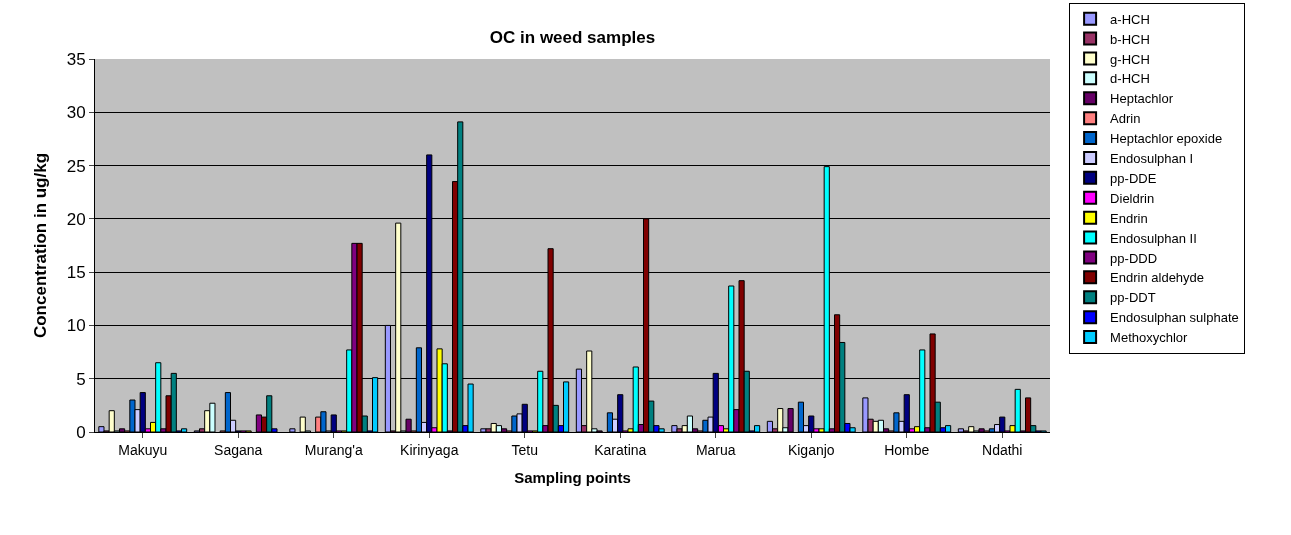  What do you see at coordinates (524, 449) in the screenshot?
I see `x-tick-label: Tetu` at bounding box center [524, 449].